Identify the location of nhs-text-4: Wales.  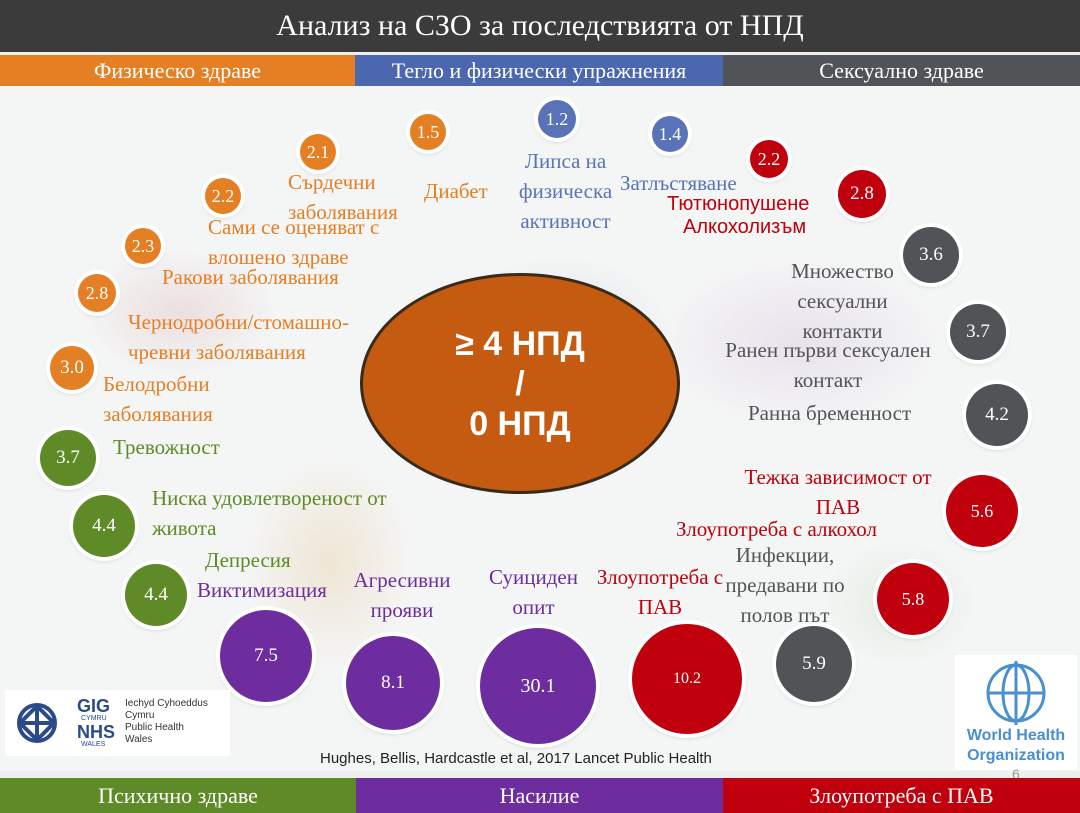
(139, 739).